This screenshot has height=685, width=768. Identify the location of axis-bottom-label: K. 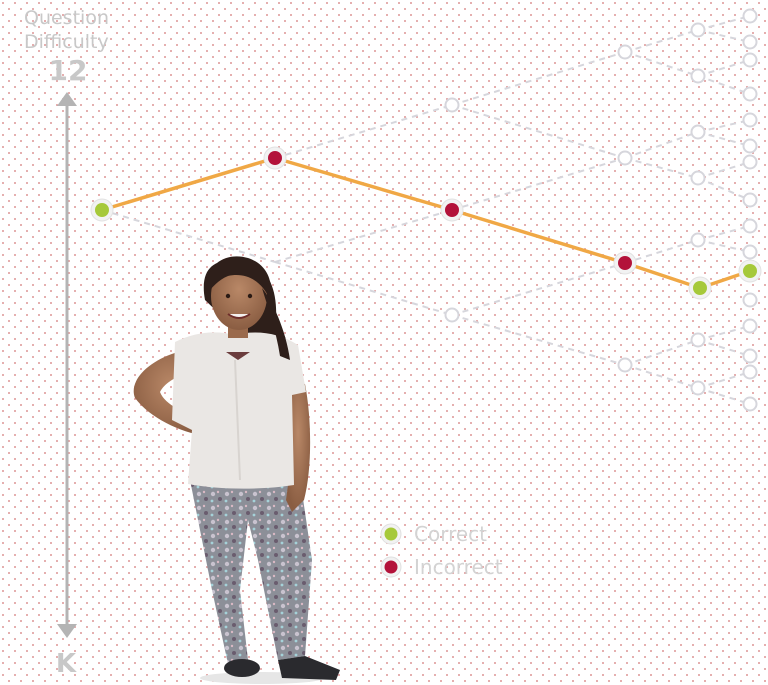
(66, 664).